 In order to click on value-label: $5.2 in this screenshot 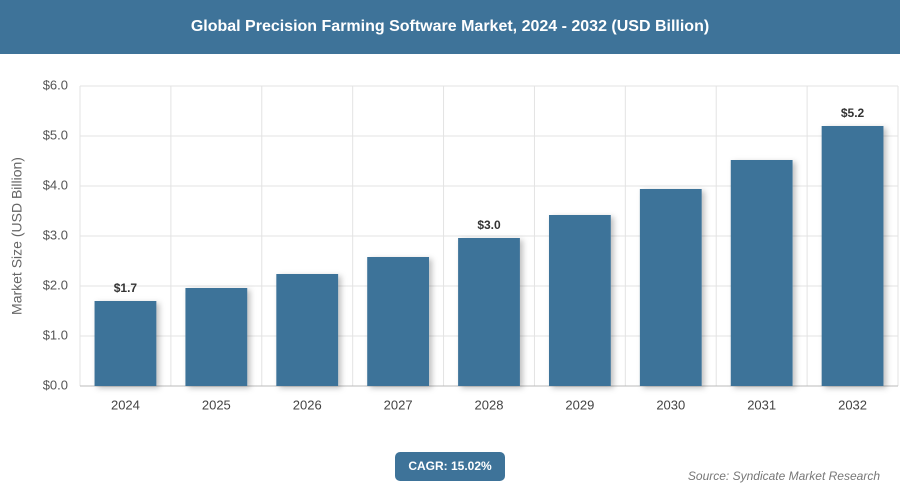, I will do `click(853, 113)`.